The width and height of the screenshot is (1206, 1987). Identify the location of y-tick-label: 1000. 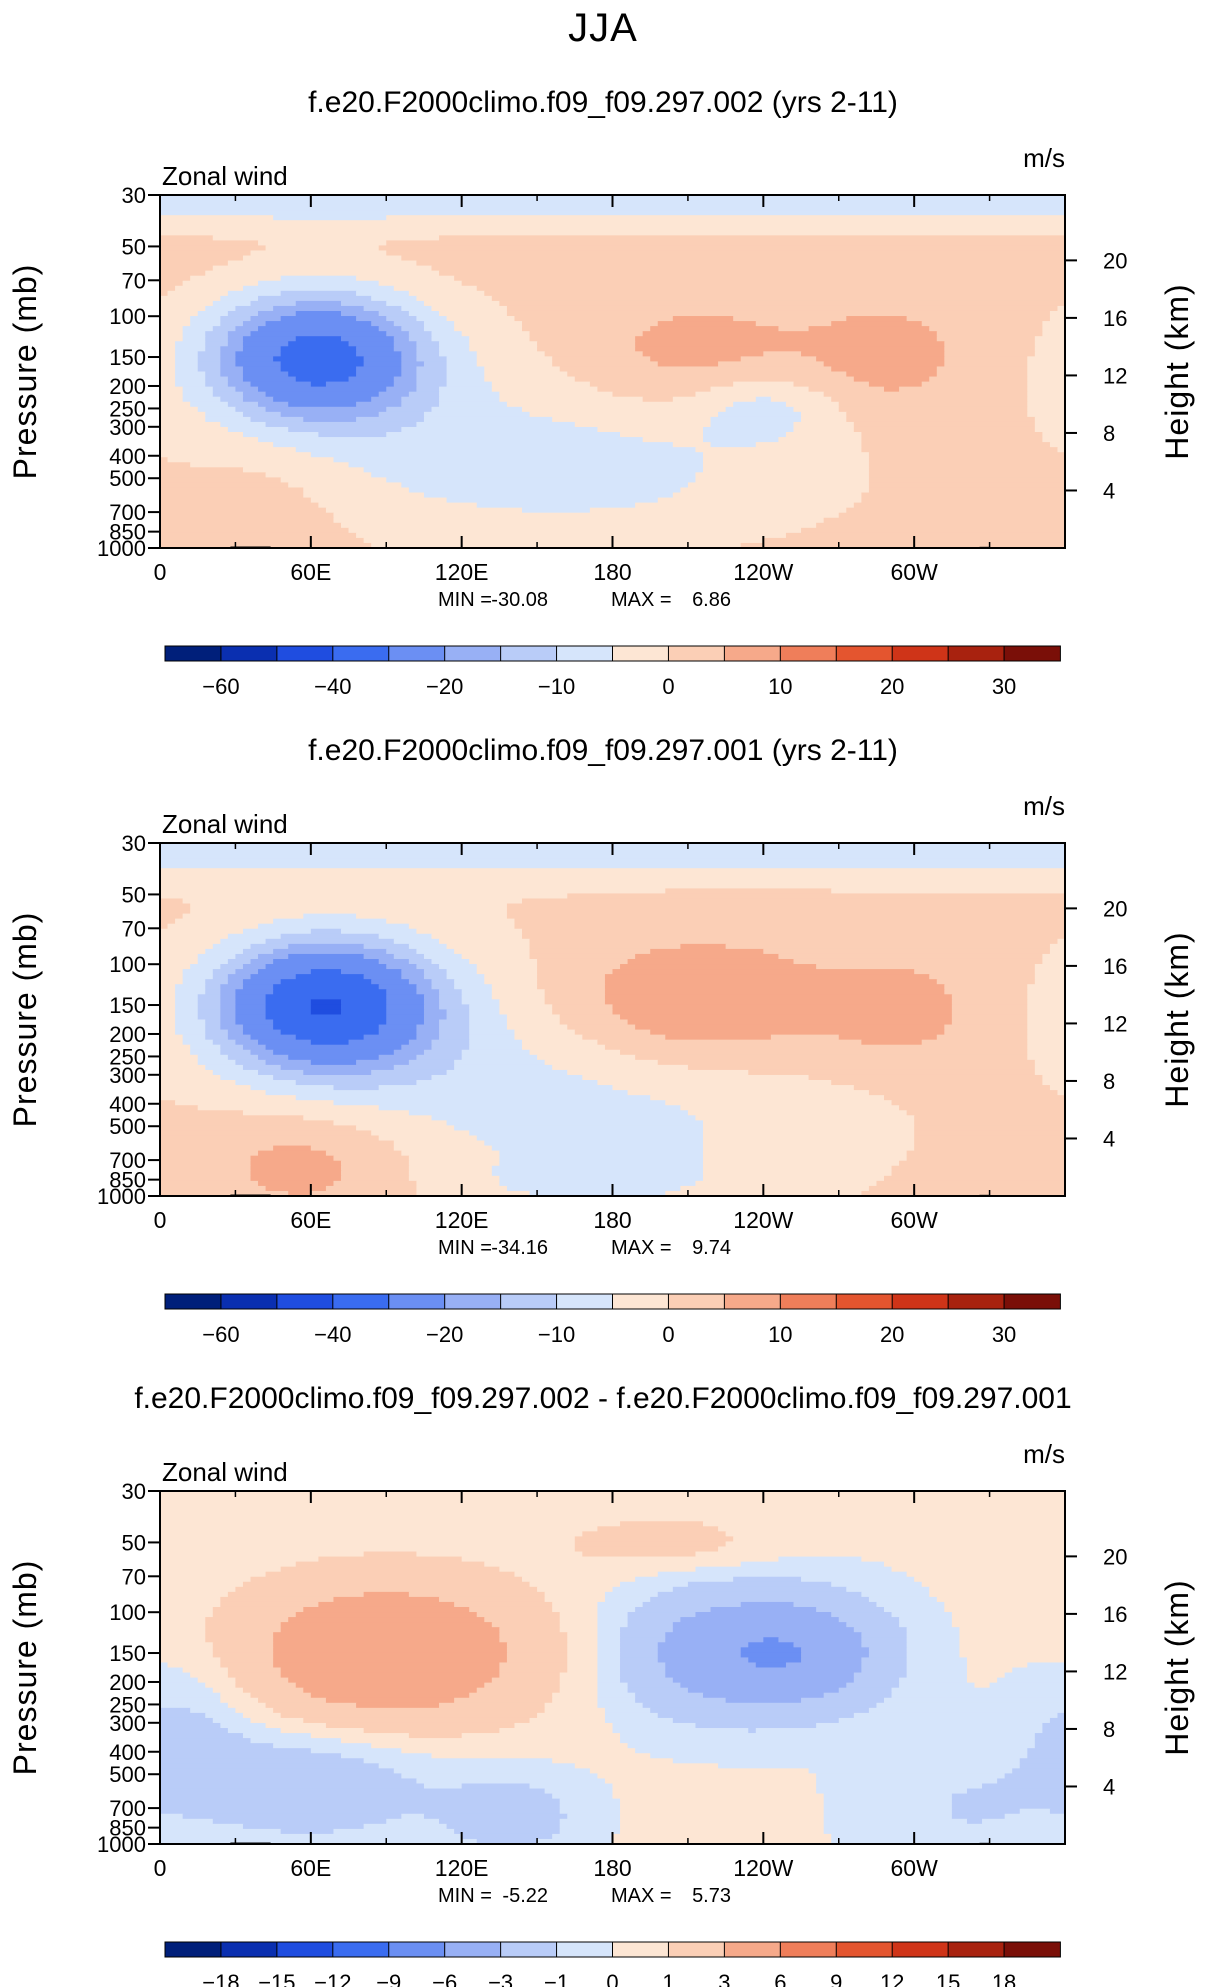
(121, 1196).